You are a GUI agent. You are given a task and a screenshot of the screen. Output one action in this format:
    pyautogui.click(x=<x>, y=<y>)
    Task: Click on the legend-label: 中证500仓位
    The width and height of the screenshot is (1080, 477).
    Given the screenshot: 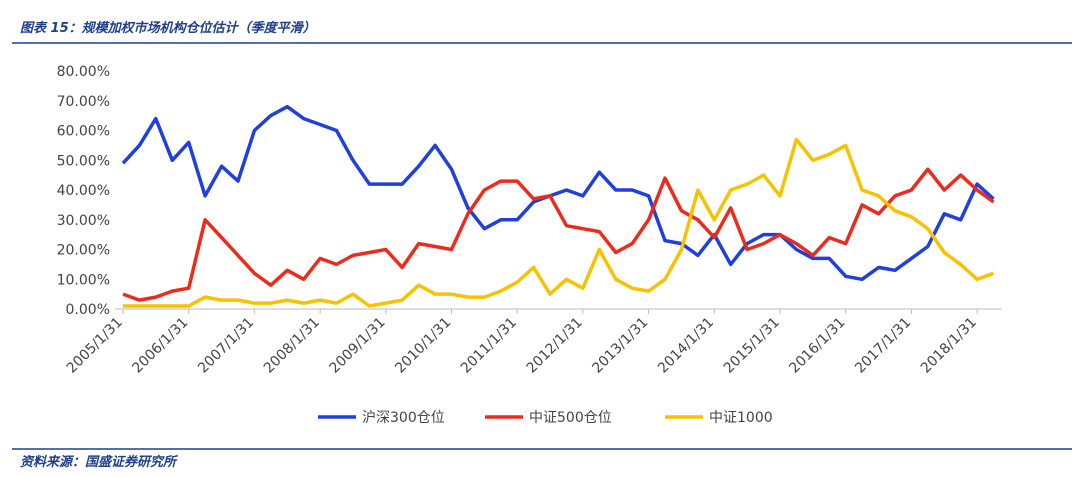 What is the action you would take?
    pyautogui.click(x=570, y=418)
    